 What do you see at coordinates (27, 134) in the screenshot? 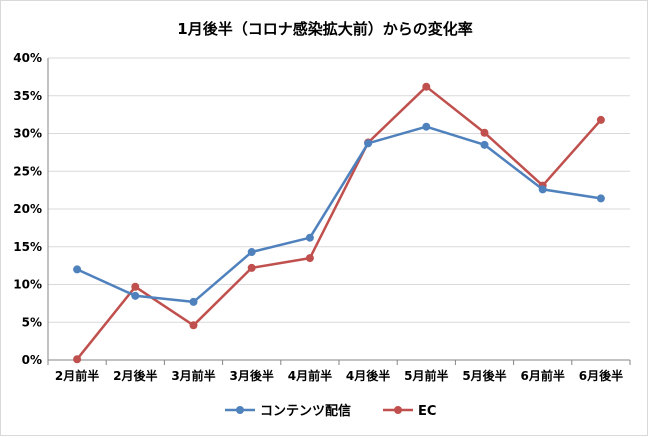
I see `y-tick-label: 30%` at bounding box center [27, 134].